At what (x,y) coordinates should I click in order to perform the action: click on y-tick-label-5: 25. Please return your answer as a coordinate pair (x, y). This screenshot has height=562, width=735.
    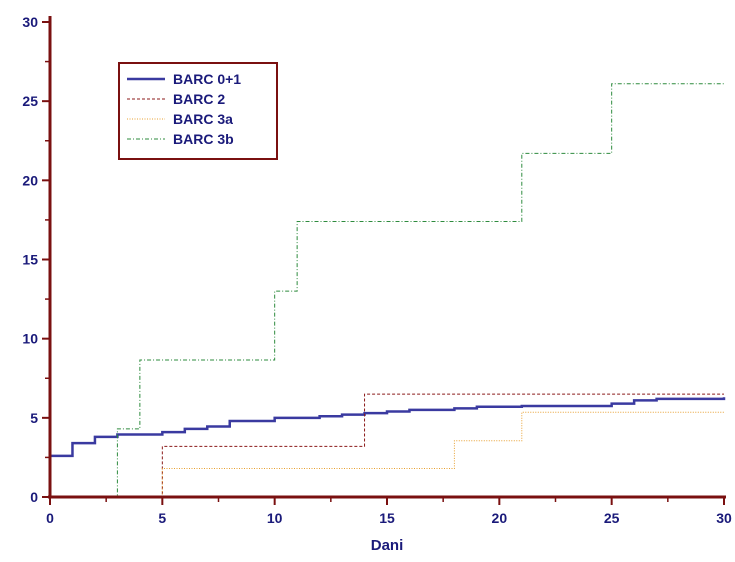
    Looking at the image, I should click on (30, 101).